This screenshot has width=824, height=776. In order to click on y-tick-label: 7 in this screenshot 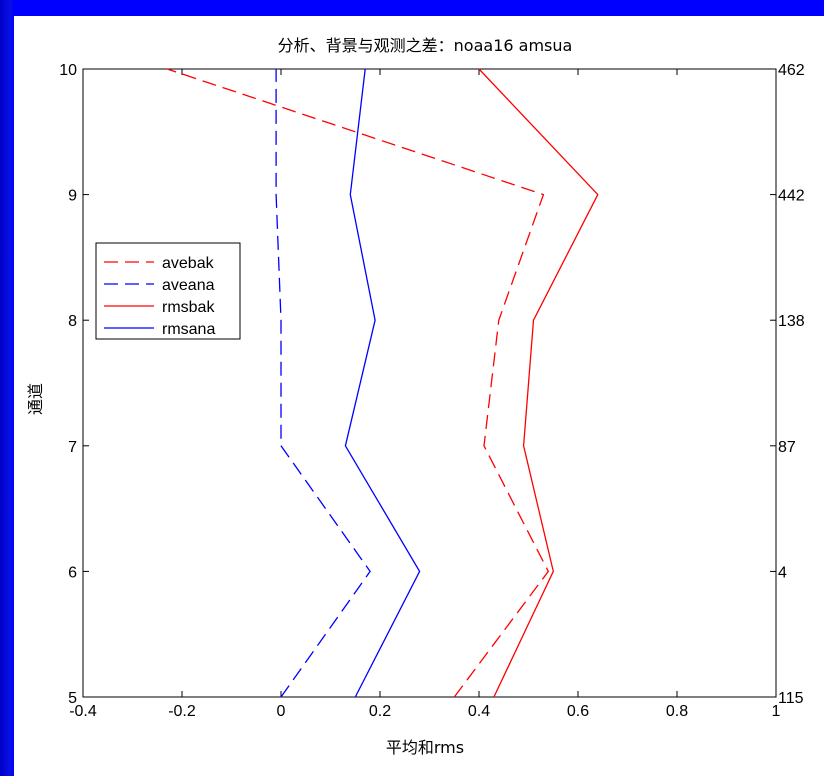, I will do `click(72, 447)`.